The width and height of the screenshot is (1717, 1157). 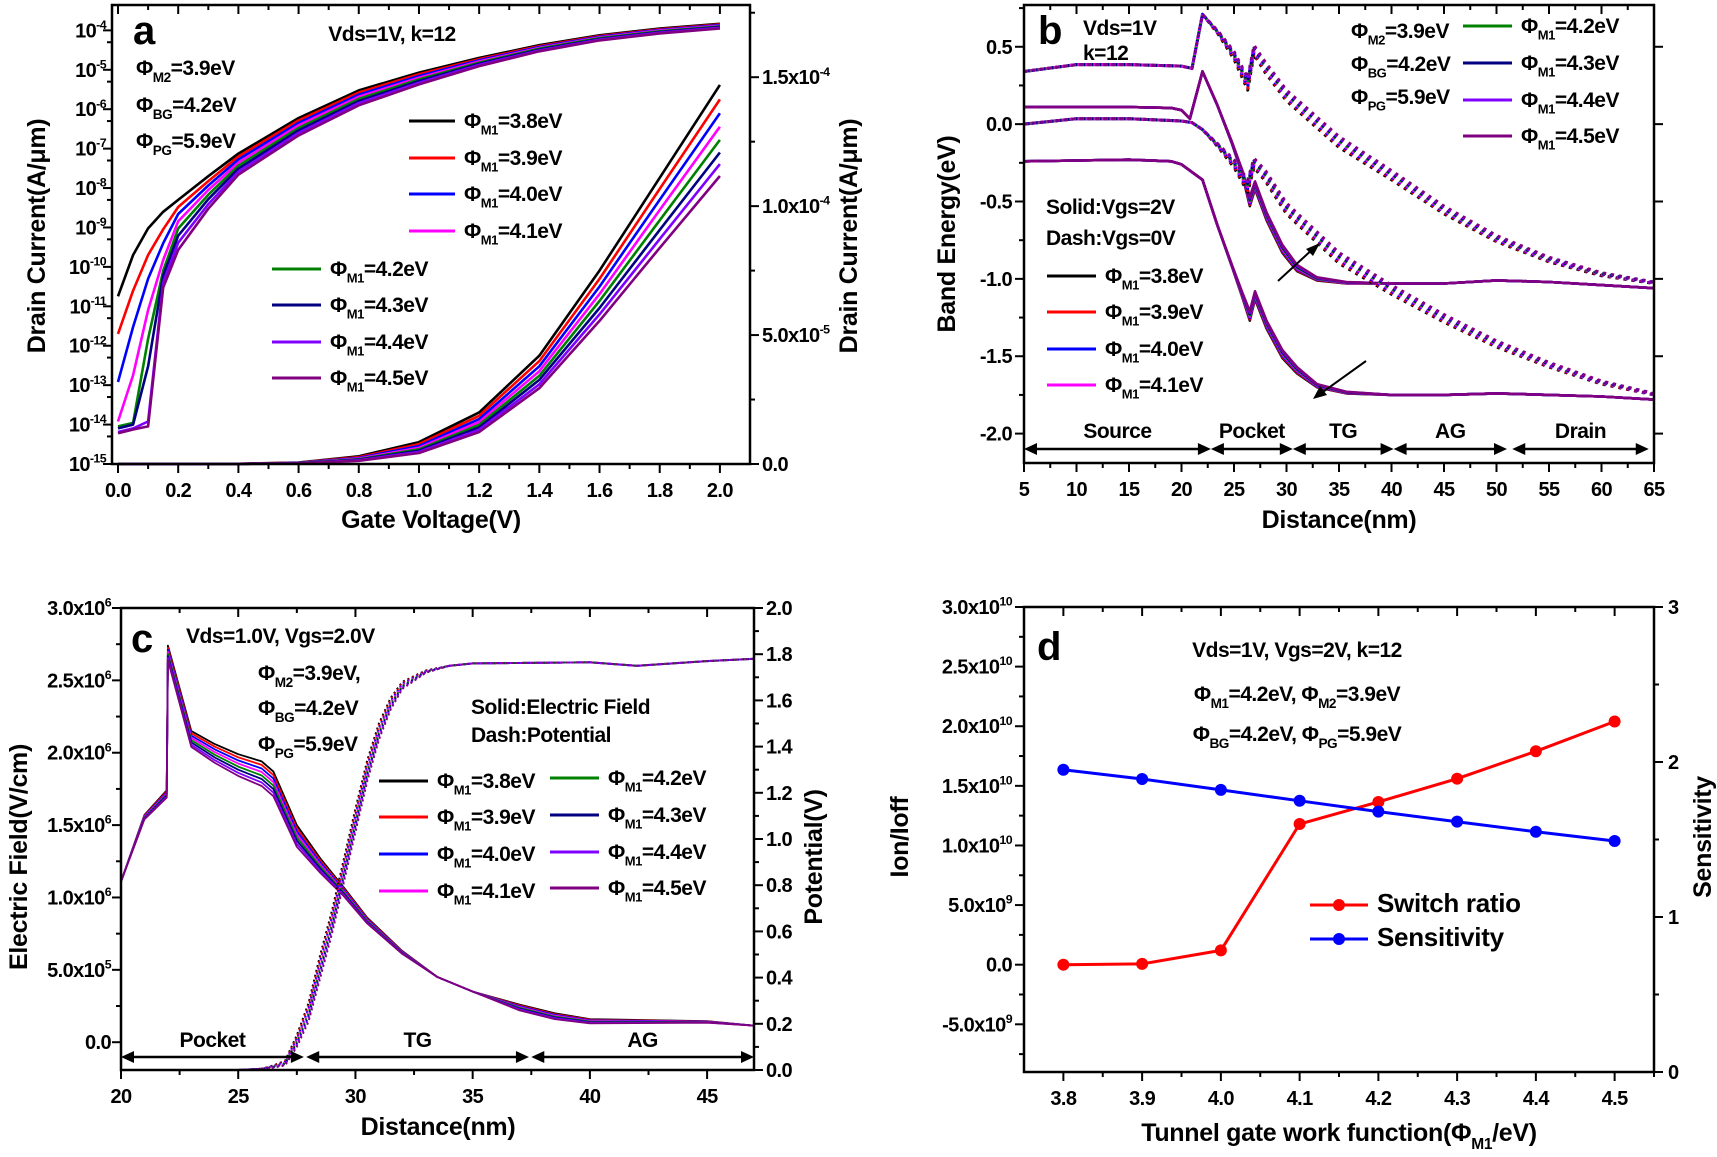 What do you see at coordinates (1297, 737) in the screenshot?
I see `work-function-annotation: ΦBG=4.2eV, ΦPG=5.9eV` at bounding box center [1297, 737].